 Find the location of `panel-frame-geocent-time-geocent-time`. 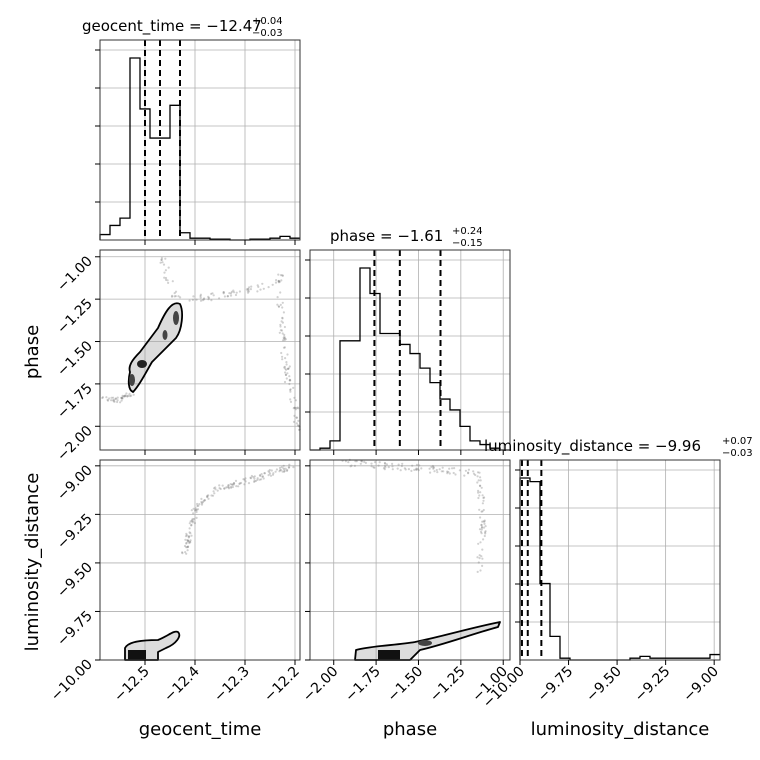

panel-frame-geocent-time-geocent-time is located at coordinates (200, 140).